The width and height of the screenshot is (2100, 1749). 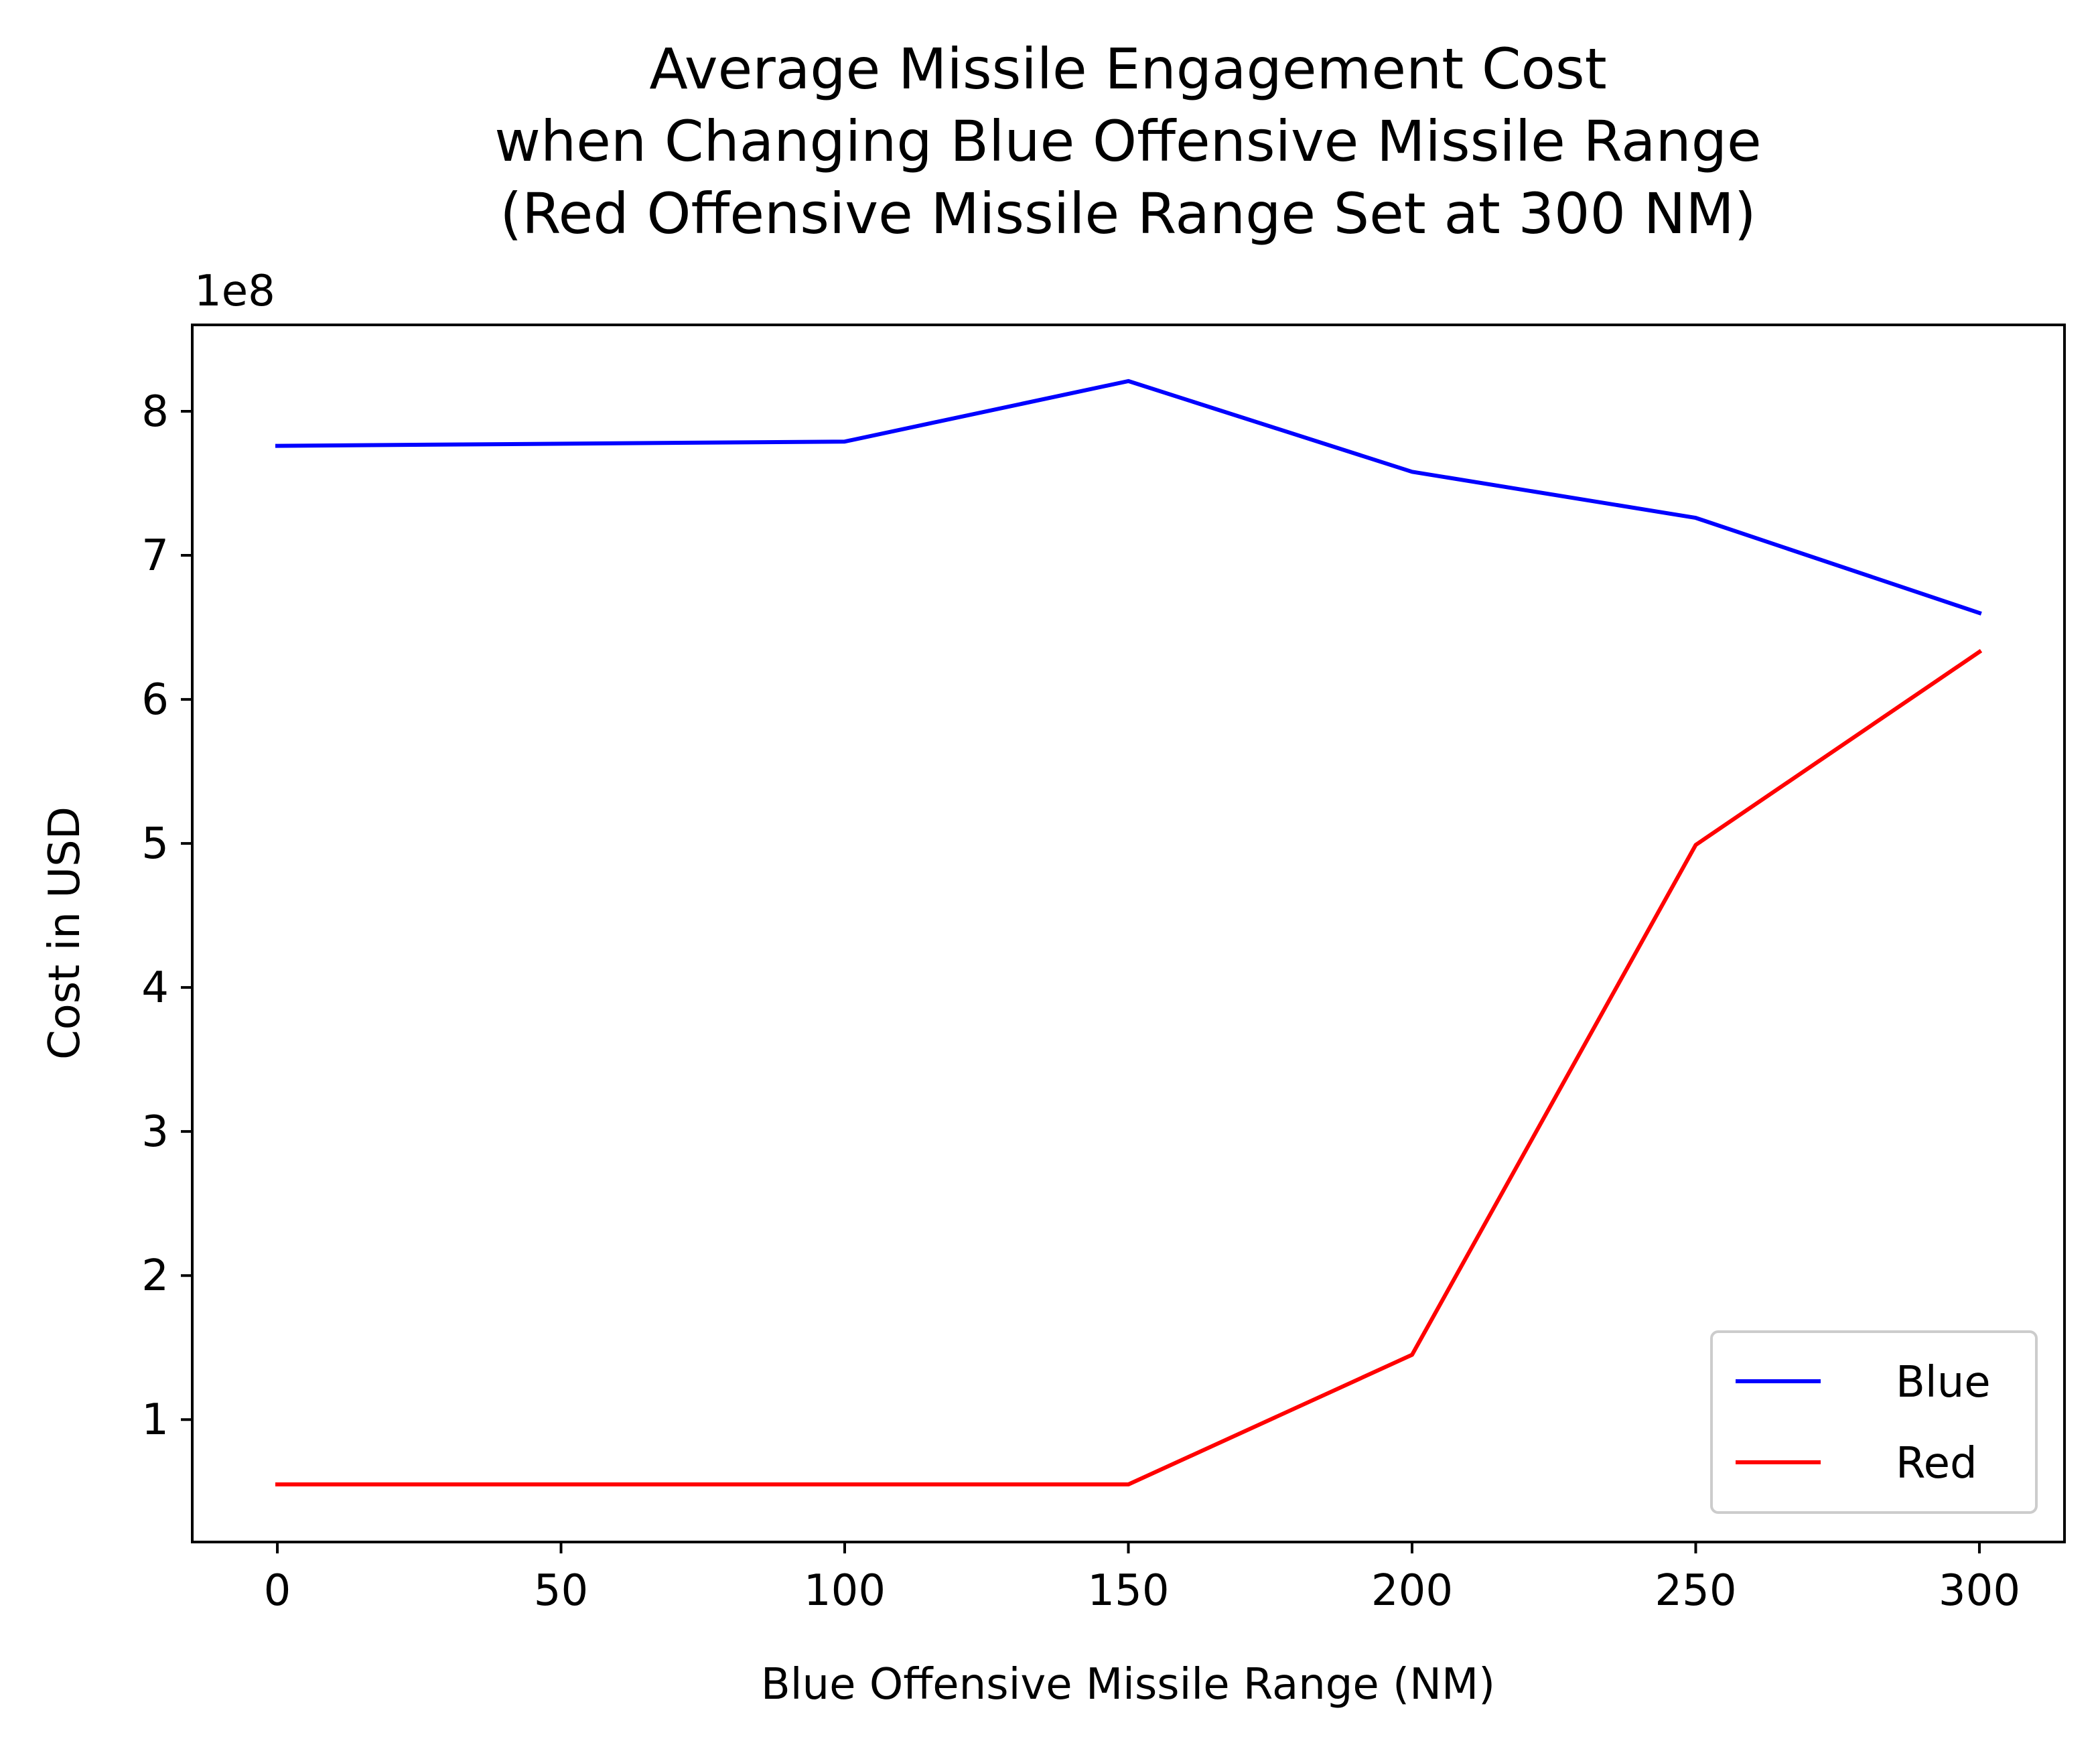 What do you see at coordinates (155, 844) in the screenshot?
I see `y-tick-label: 5` at bounding box center [155, 844].